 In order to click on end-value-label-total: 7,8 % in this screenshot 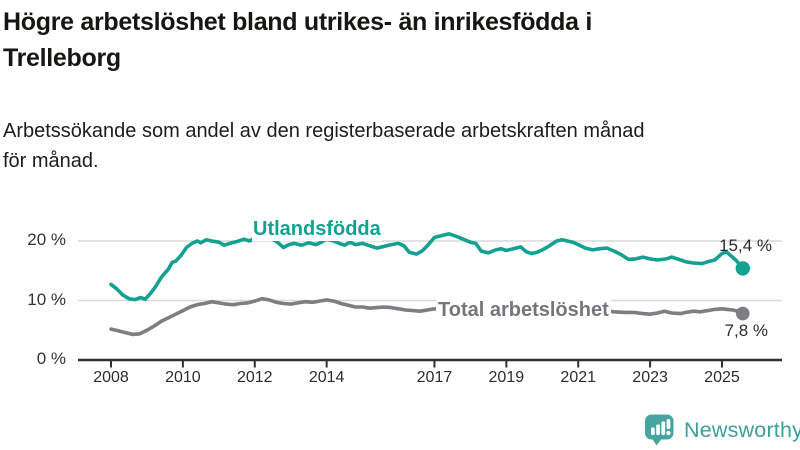, I will do `click(746, 330)`.